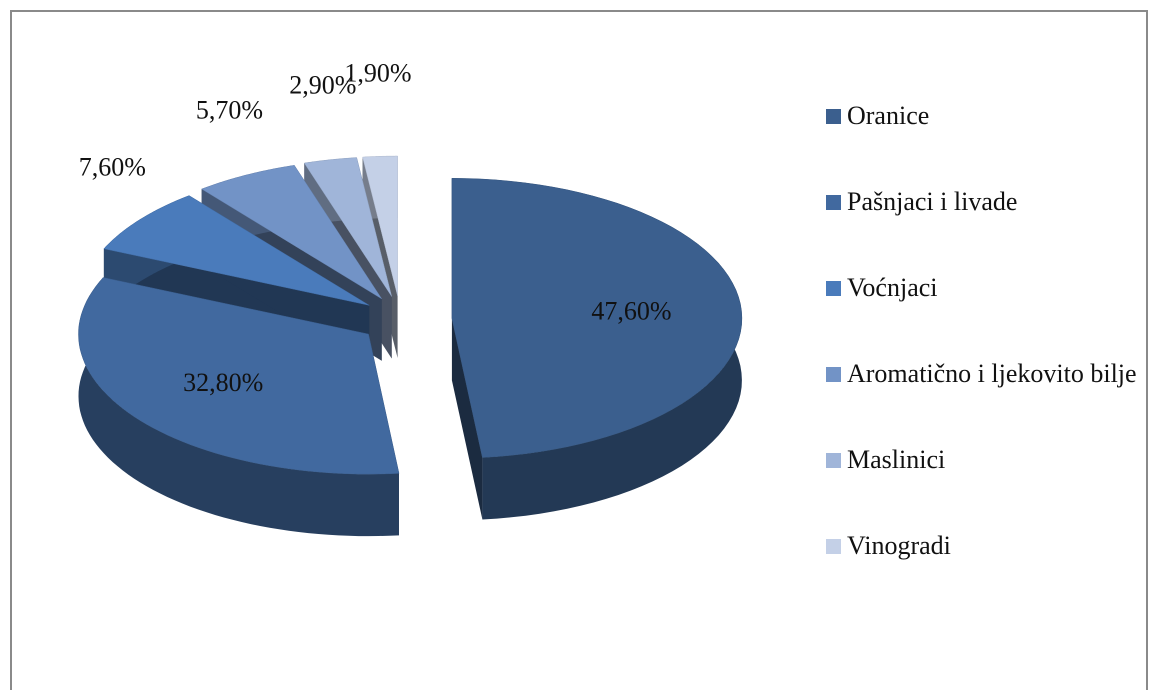 The image size is (1152, 690). What do you see at coordinates (892, 287) in the screenshot?
I see `legend-label: Voćnjaci` at bounding box center [892, 287].